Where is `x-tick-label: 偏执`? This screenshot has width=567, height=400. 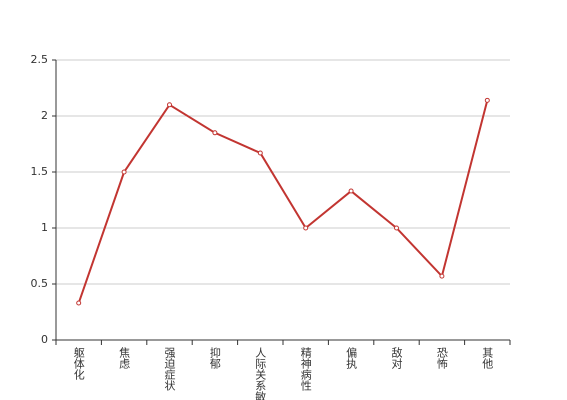
x-tick-label: 偏执 is located at coordinates (351, 358).